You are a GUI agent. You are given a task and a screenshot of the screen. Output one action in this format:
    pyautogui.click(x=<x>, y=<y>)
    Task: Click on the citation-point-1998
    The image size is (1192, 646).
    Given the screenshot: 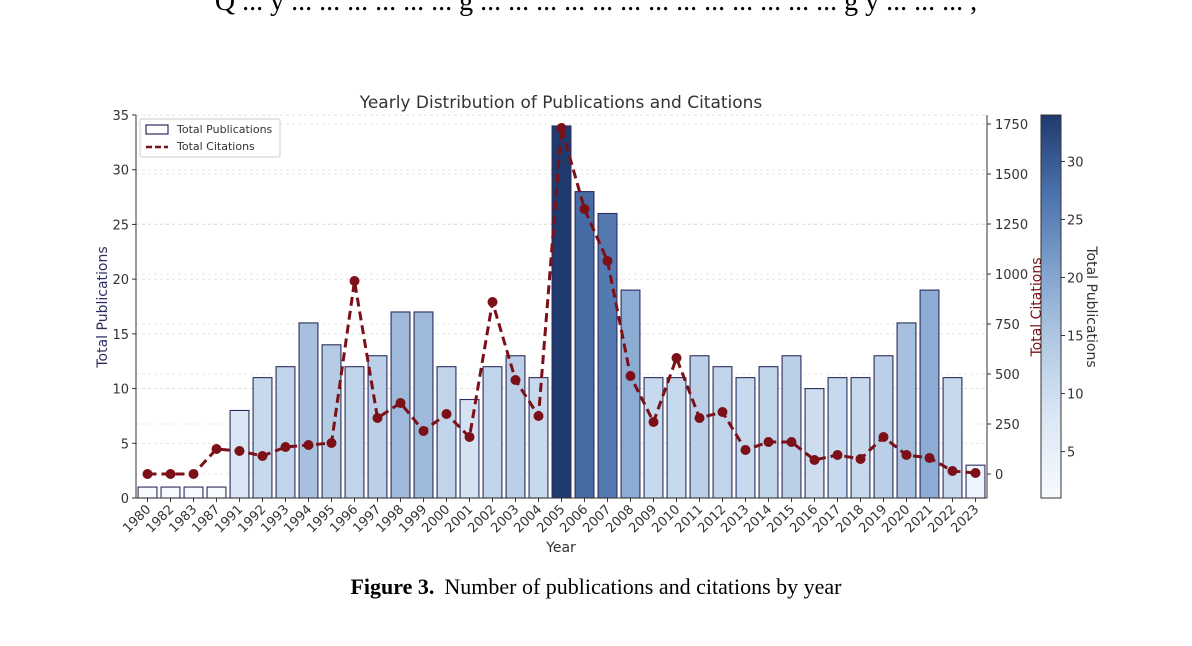 What is the action you would take?
    pyautogui.click(x=400, y=403)
    